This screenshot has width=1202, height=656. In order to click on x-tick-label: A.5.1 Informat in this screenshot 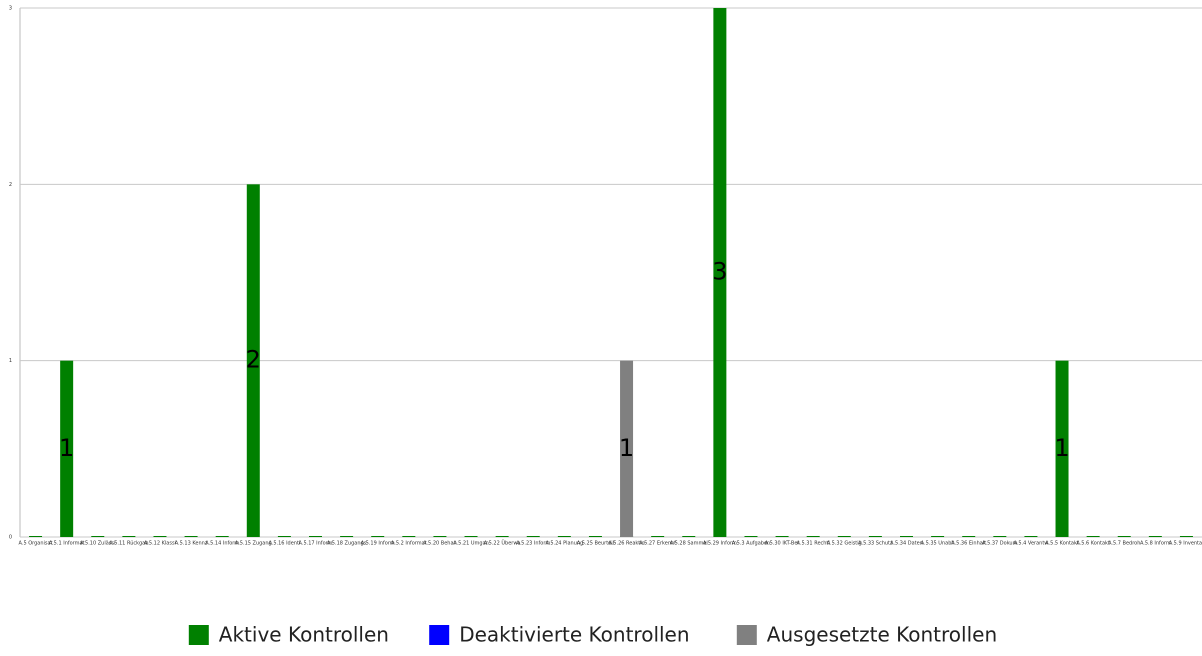, I will do `click(67, 544)`.